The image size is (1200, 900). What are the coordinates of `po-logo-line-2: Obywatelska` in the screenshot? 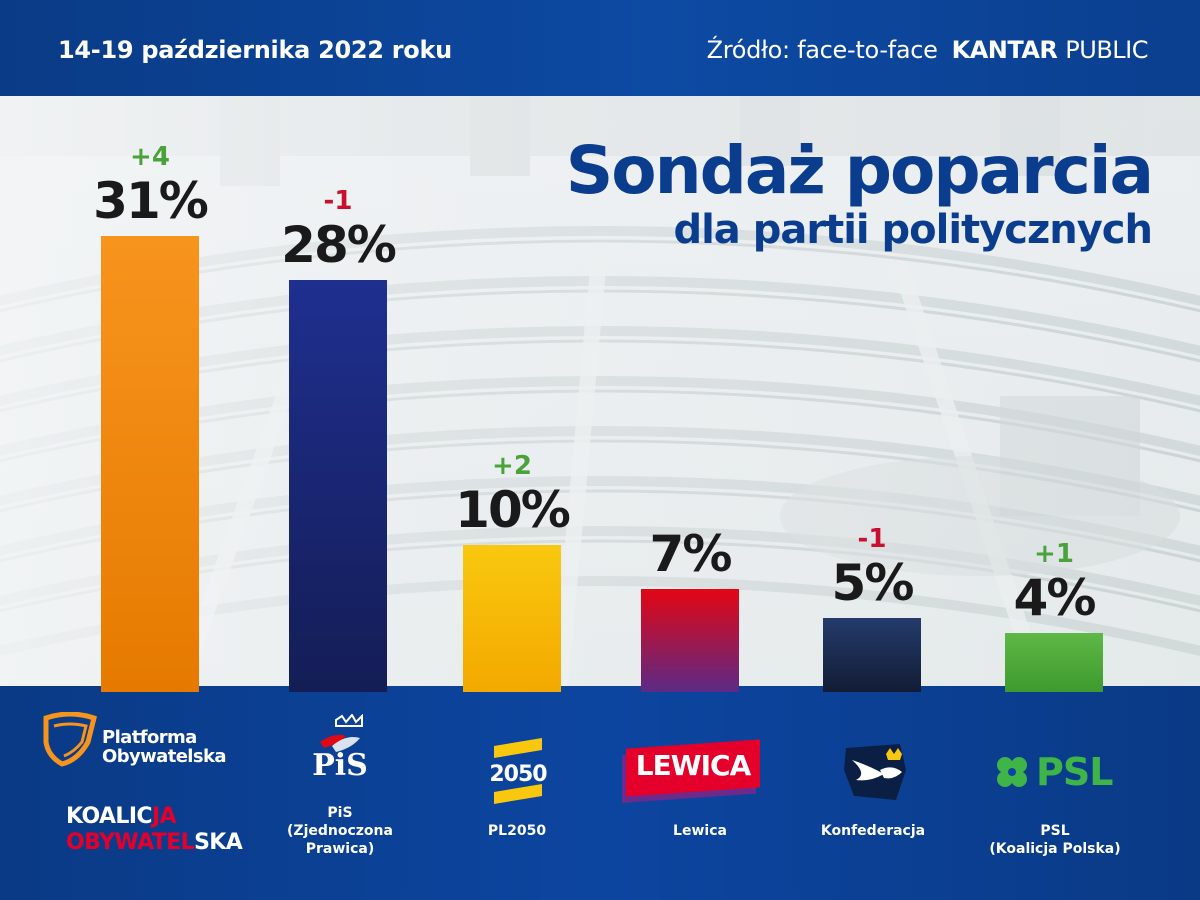 It's located at (164, 756).